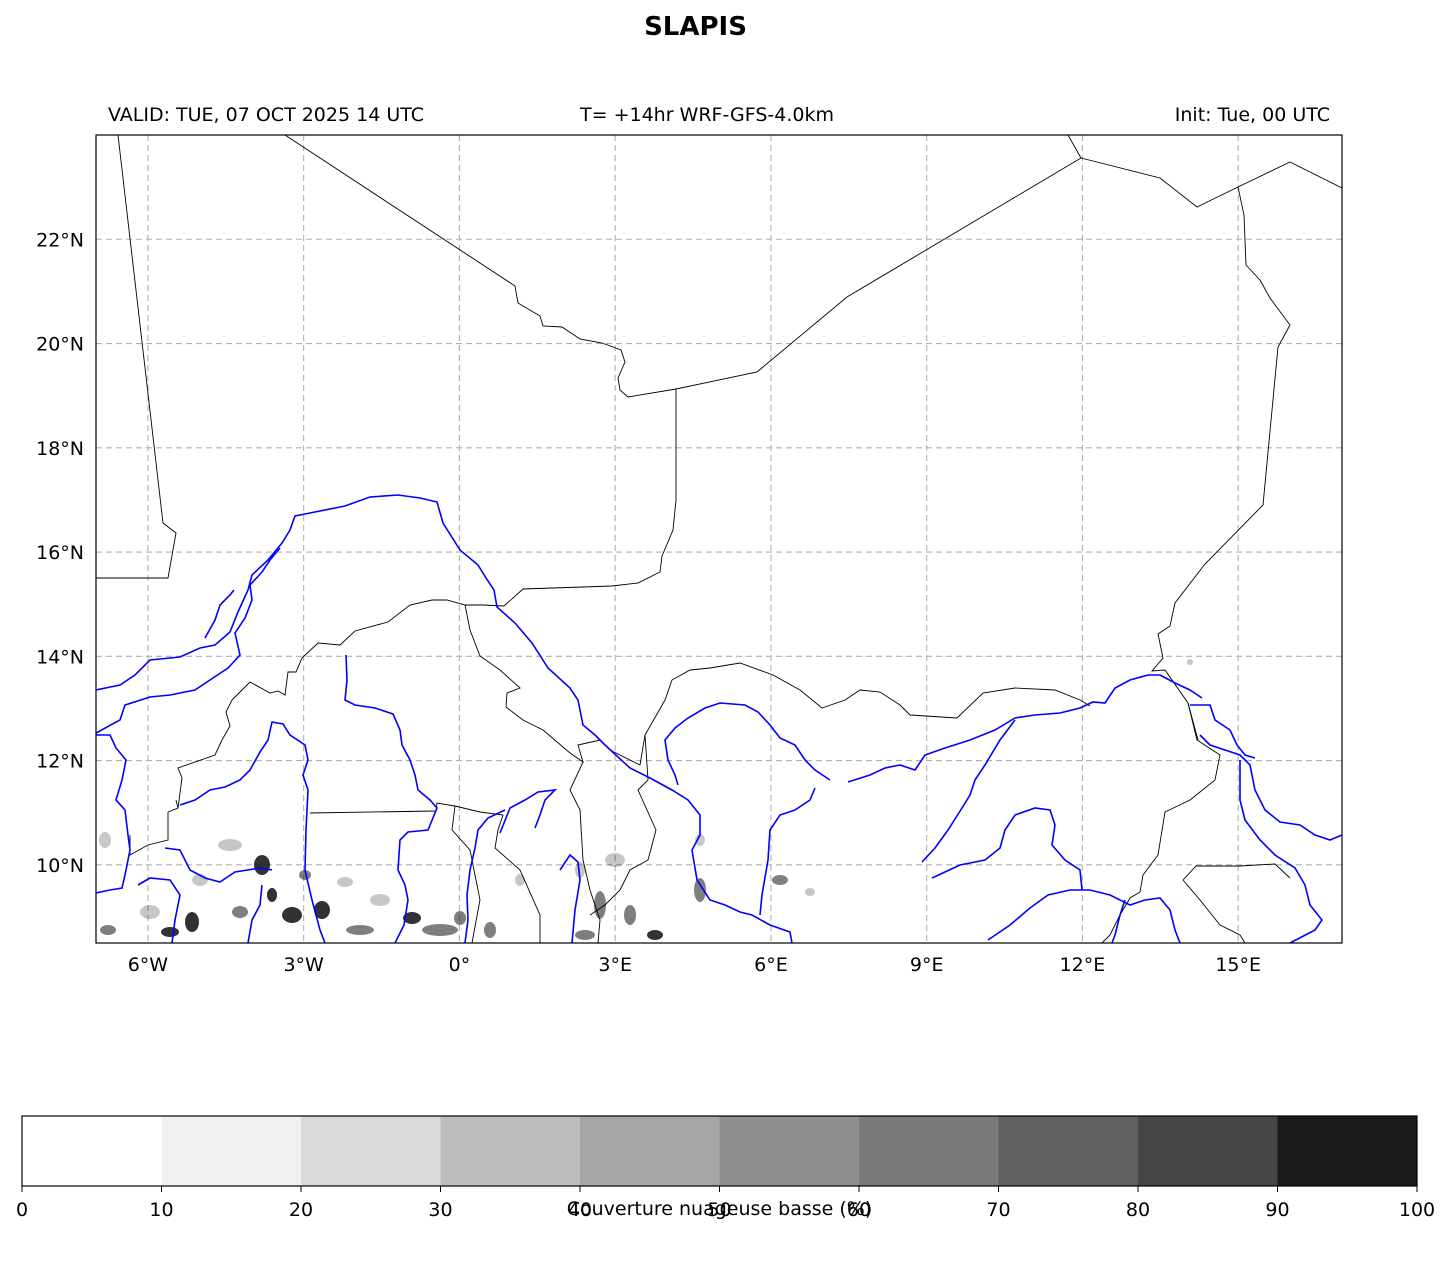 The image size is (1451, 1264). What do you see at coordinates (695, 27) in the screenshot?
I see `map-title: SLAPIS` at bounding box center [695, 27].